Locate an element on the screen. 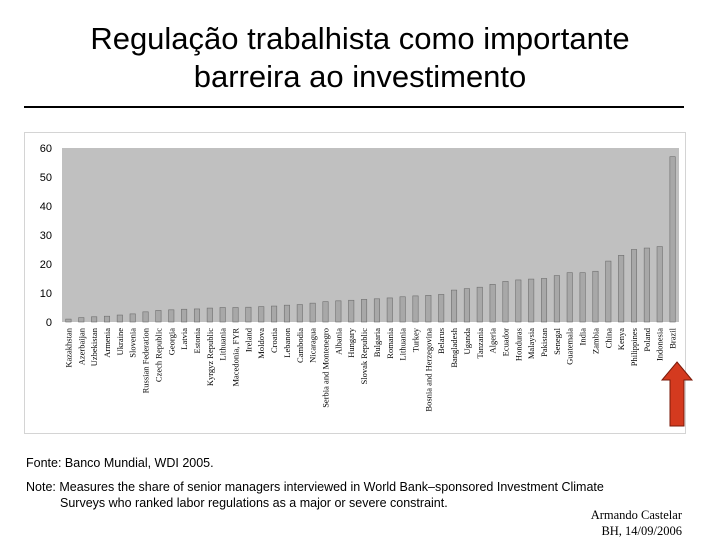  x-tick-label: Algeria is located at coordinates (493, 341).